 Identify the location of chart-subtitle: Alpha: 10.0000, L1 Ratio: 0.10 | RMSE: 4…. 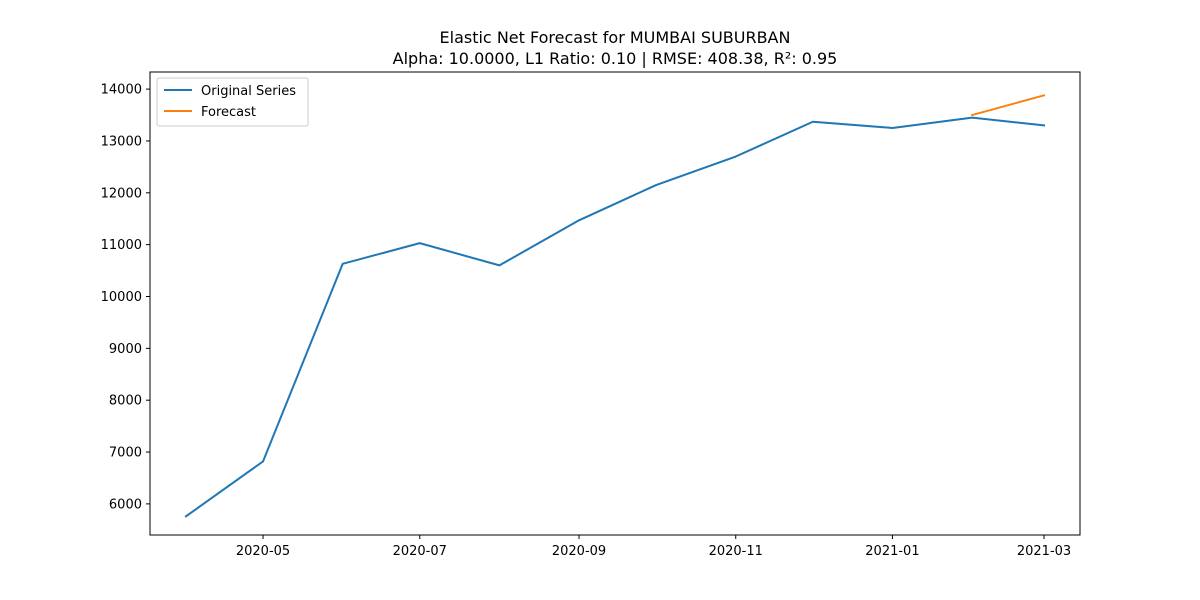
(615, 58).